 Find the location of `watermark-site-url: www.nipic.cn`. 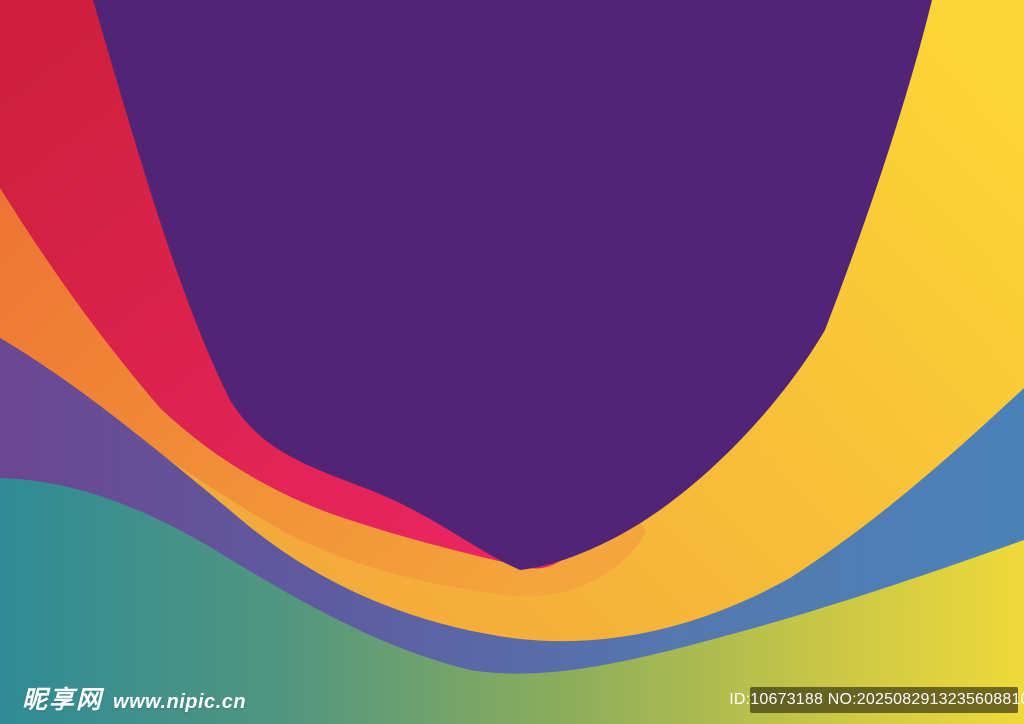

watermark-site-url: www.nipic.cn is located at coordinates (180, 702).